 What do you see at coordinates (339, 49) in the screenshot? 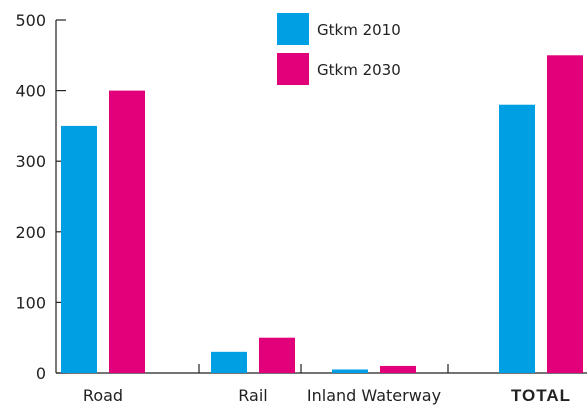
I see `legend: Gtkm 2010 Gtkm 2030` at bounding box center [339, 49].